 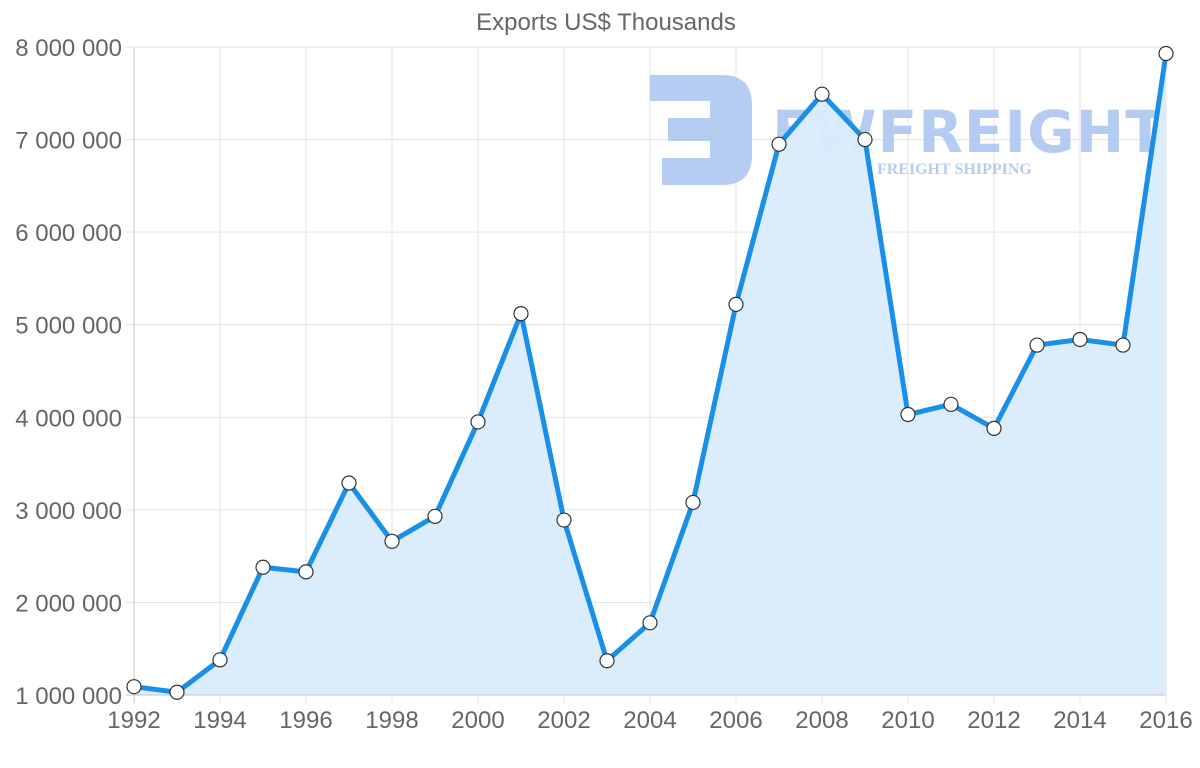 What do you see at coordinates (951, 404) in the screenshot?
I see `data-point-marker: 2011: 4140000` at bounding box center [951, 404].